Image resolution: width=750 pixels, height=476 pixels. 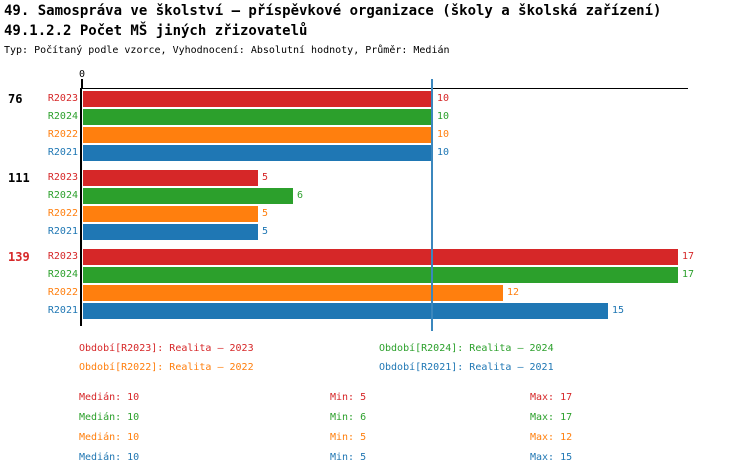 What do you see at coordinates (82, 83) in the screenshot?
I see `x-axis-zero-tick` at bounding box center [82, 83].